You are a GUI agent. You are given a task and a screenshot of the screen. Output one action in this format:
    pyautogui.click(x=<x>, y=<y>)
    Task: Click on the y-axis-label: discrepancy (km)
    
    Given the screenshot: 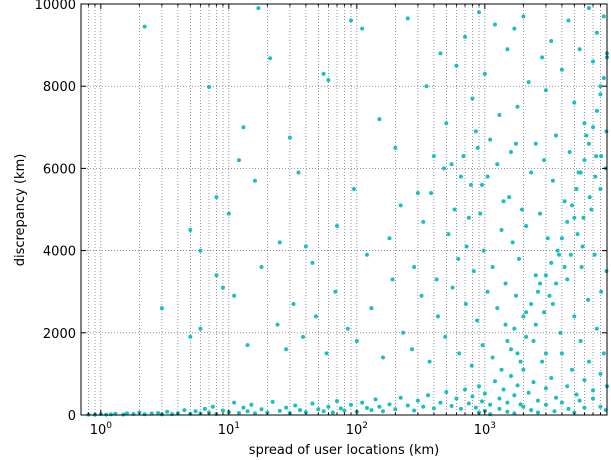 What is the action you would take?
    pyautogui.click(x=20, y=210)
    